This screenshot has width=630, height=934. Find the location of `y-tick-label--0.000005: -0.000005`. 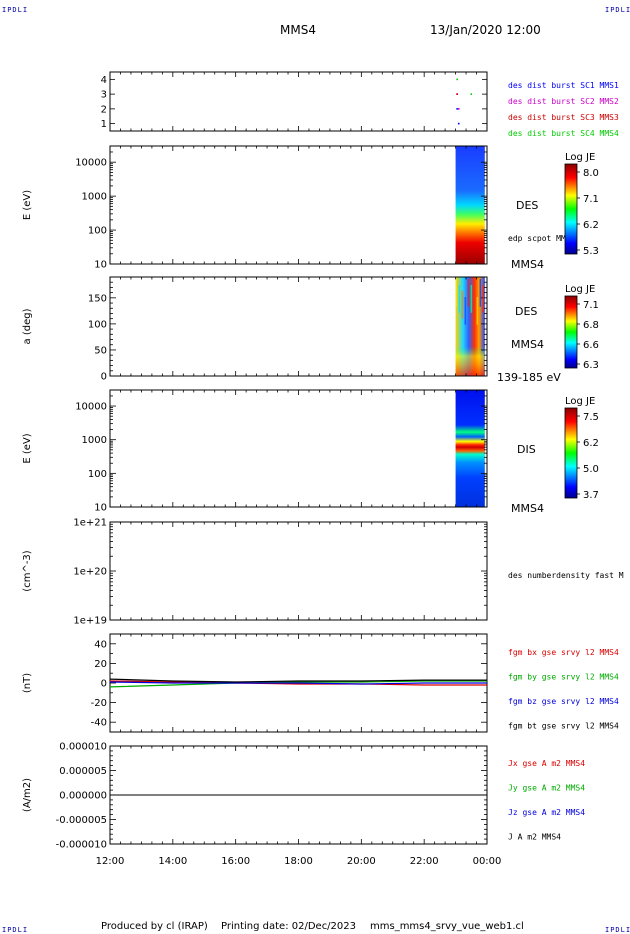

y-tick-label--0.000005: -0.000005 is located at coordinates (81, 820).